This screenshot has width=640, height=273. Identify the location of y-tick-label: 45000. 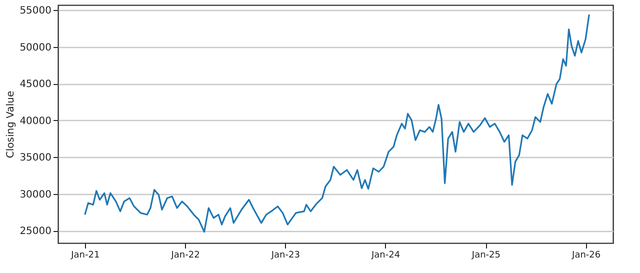
(36, 84).